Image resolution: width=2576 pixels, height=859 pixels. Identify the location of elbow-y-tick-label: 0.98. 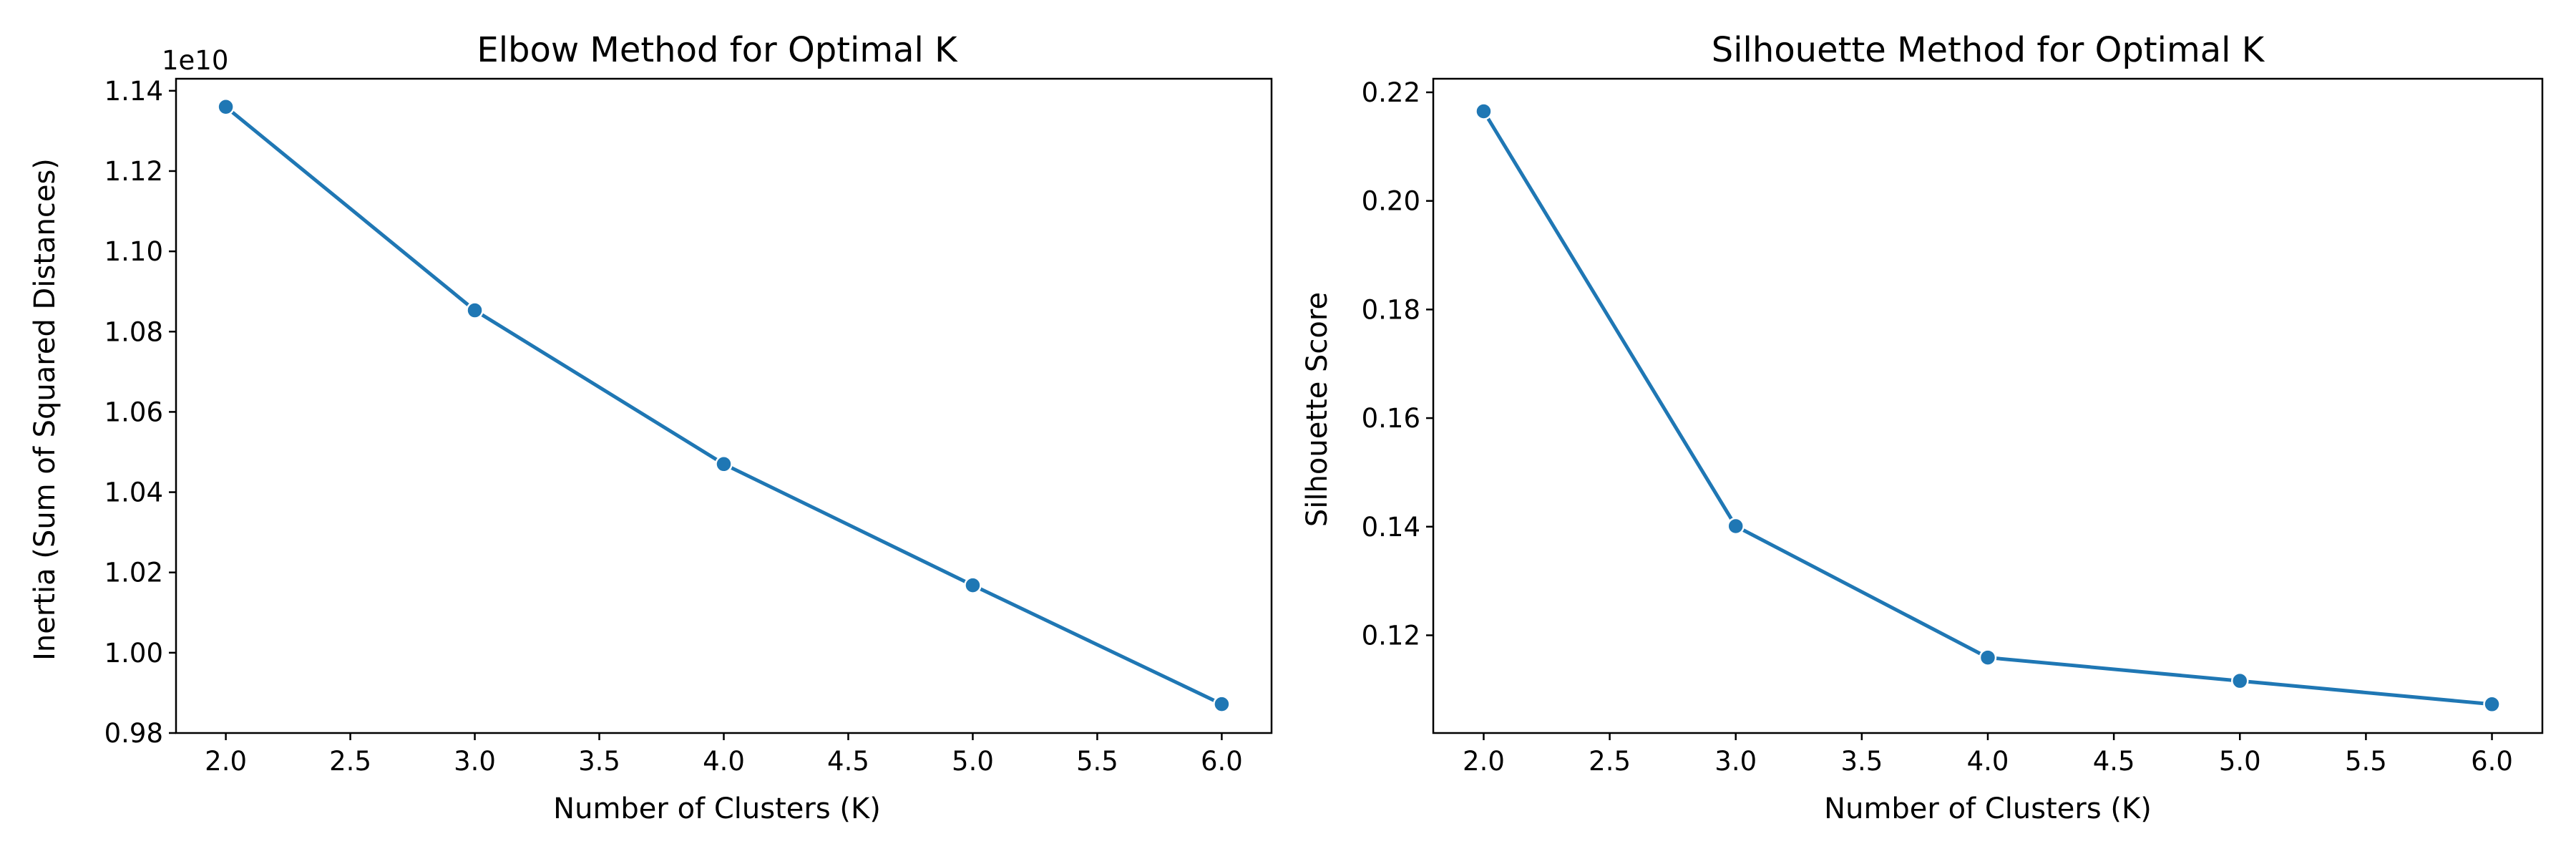
(133, 733).